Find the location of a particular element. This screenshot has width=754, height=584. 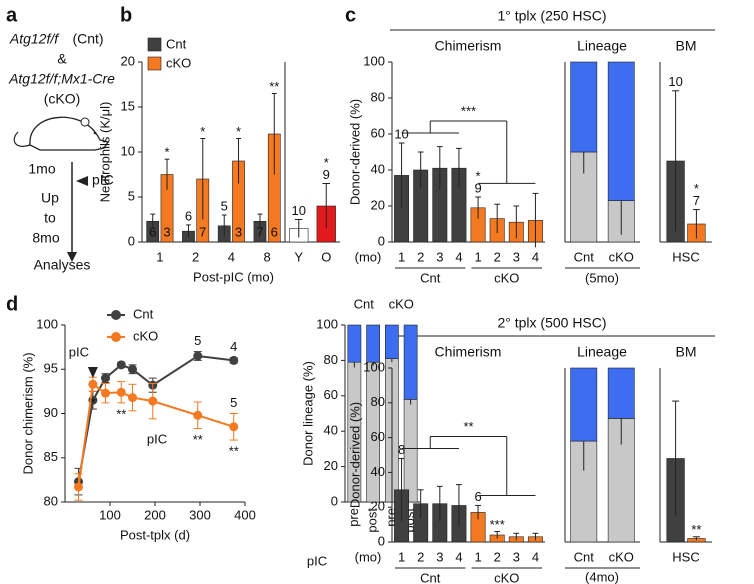

x-tick-label: 200 is located at coordinates (155, 514).